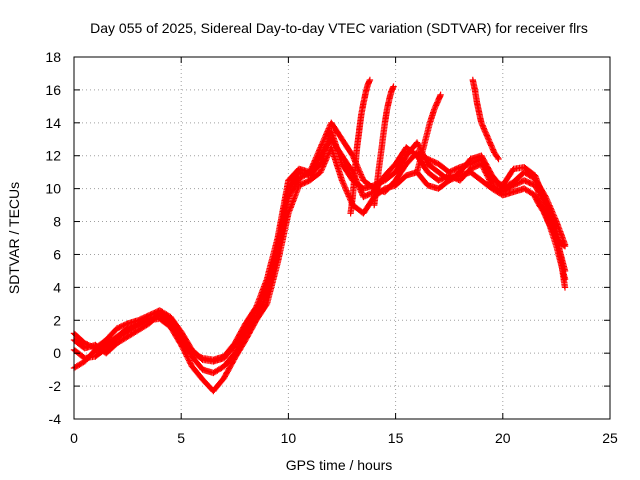  What do you see at coordinates (344, 438) in the screenshot?
I see `x-tick-labels: 0 5 10 15 20 25` at bounding box center [344, 438].